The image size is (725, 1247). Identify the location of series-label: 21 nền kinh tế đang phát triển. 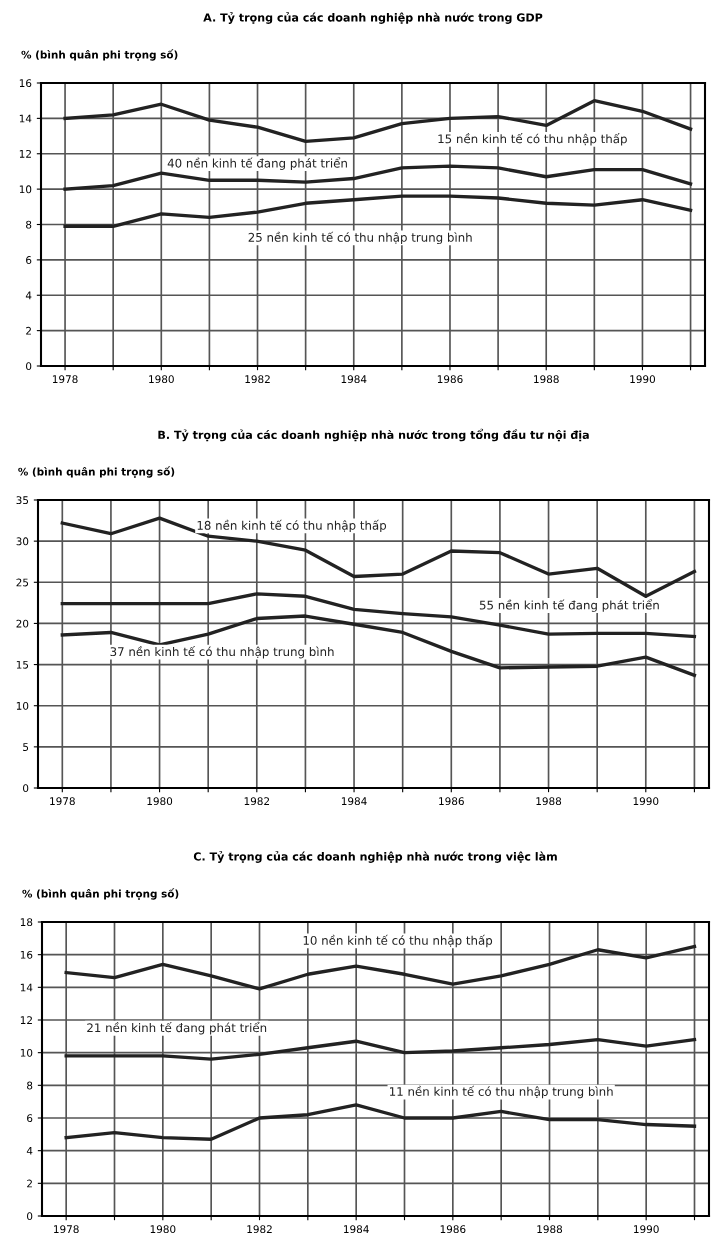
(177, 1028).